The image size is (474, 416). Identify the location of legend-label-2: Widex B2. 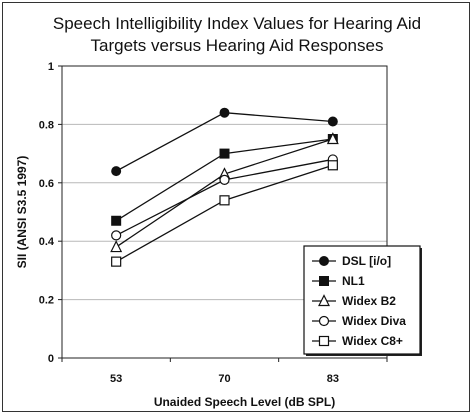
(369, 301).